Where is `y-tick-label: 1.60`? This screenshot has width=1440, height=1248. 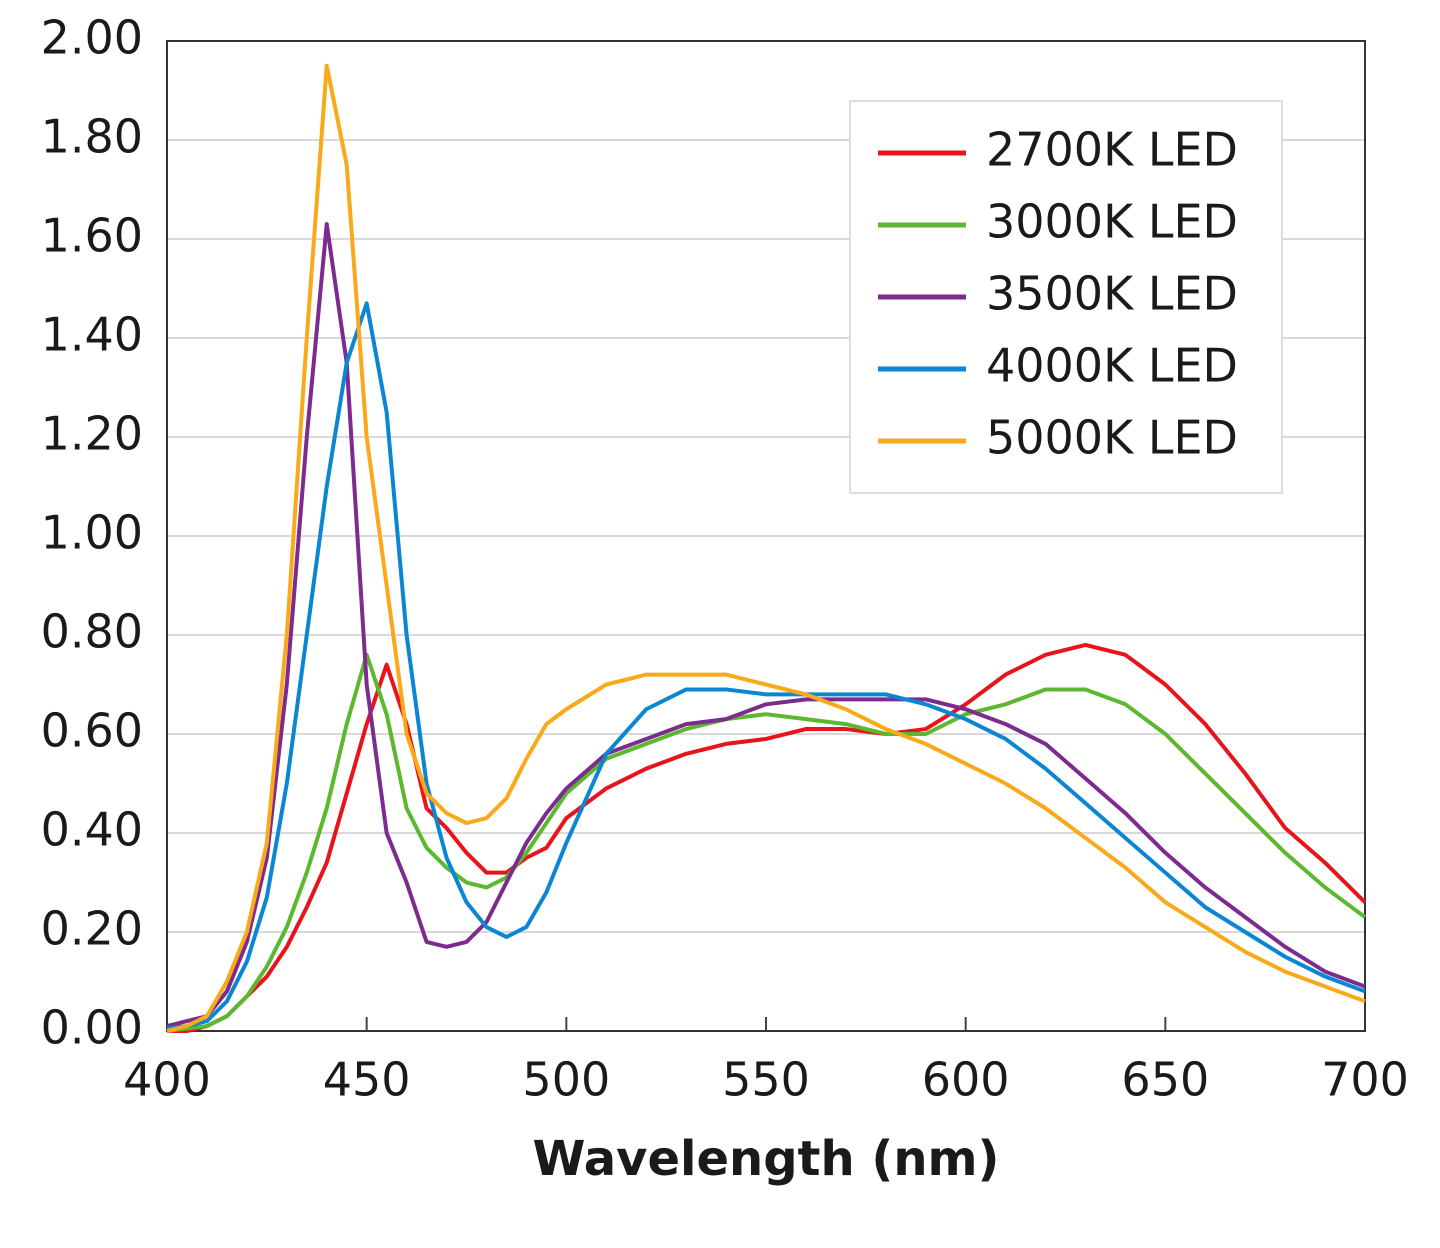
y-tick-label: 1.60 is located at coordinates (92, 236).